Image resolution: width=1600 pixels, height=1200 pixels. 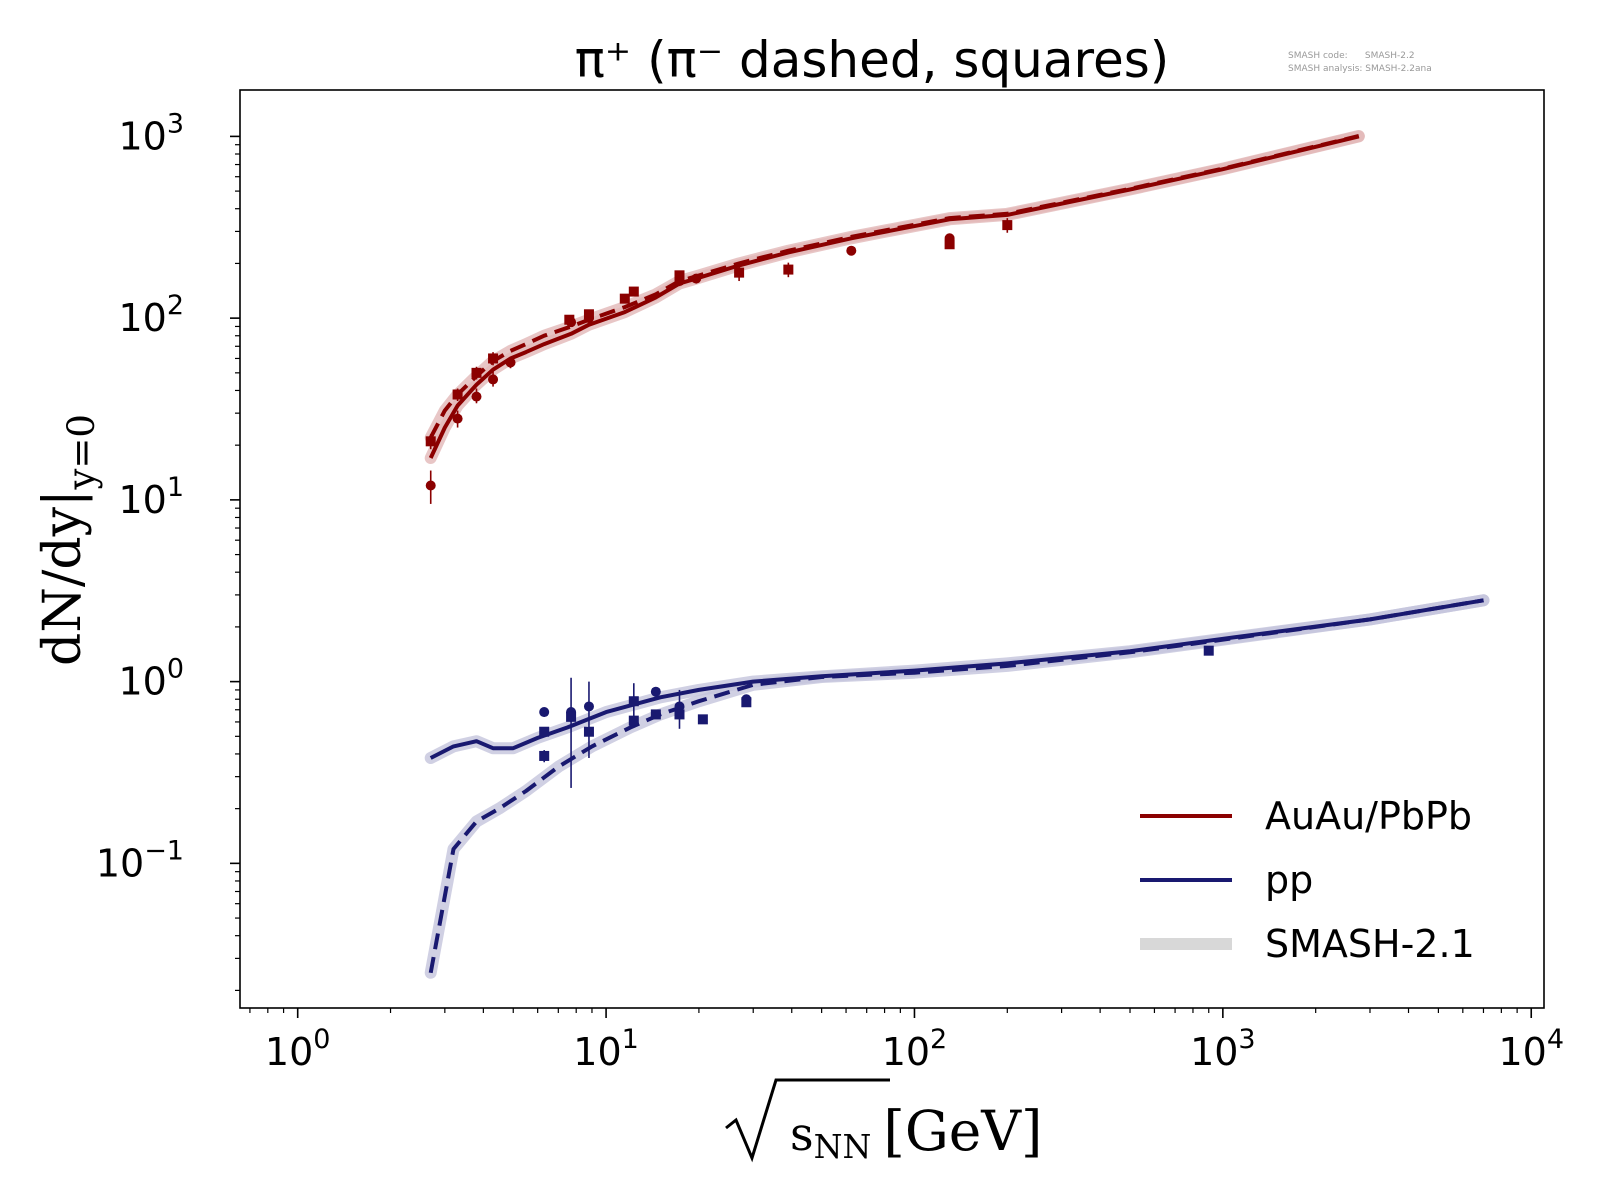 I want to click on y-axis-label: dN/dy|y=0, so click(x=68, y=540).